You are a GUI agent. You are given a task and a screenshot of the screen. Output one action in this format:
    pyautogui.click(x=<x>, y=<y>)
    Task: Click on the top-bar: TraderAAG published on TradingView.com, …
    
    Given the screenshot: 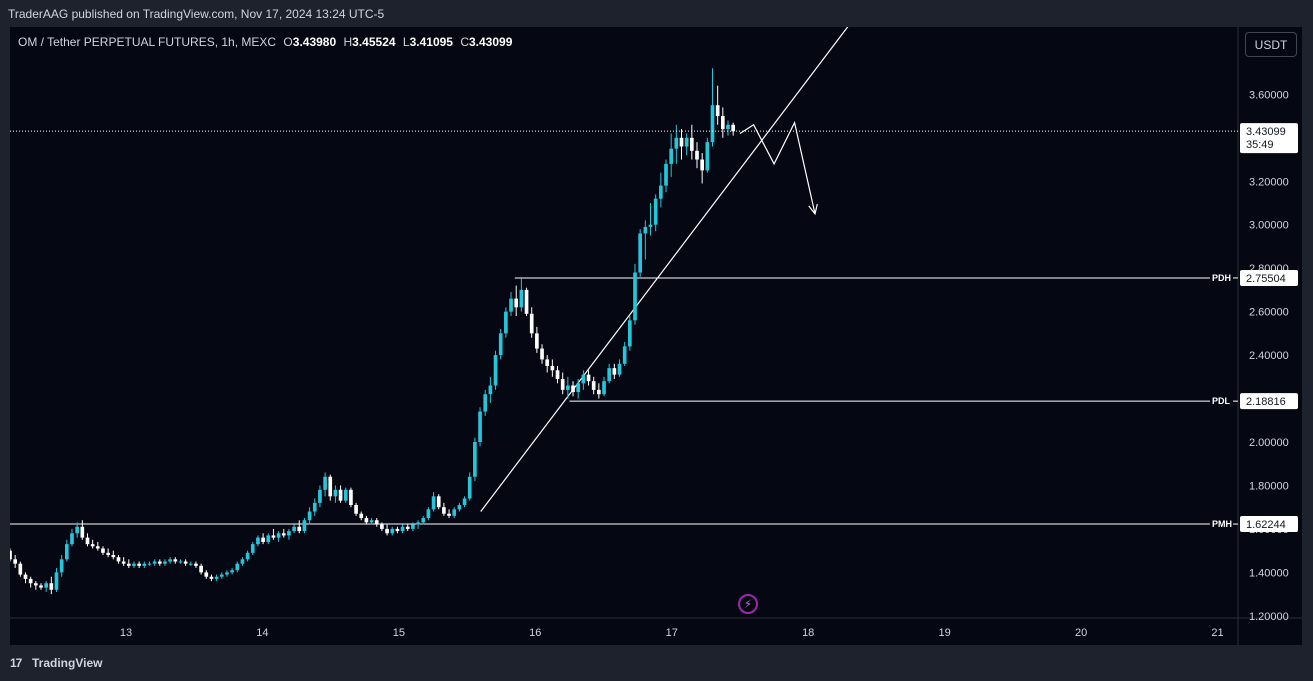 What is the action you would take?
    pyautogui.click(x=656, y=13)
    